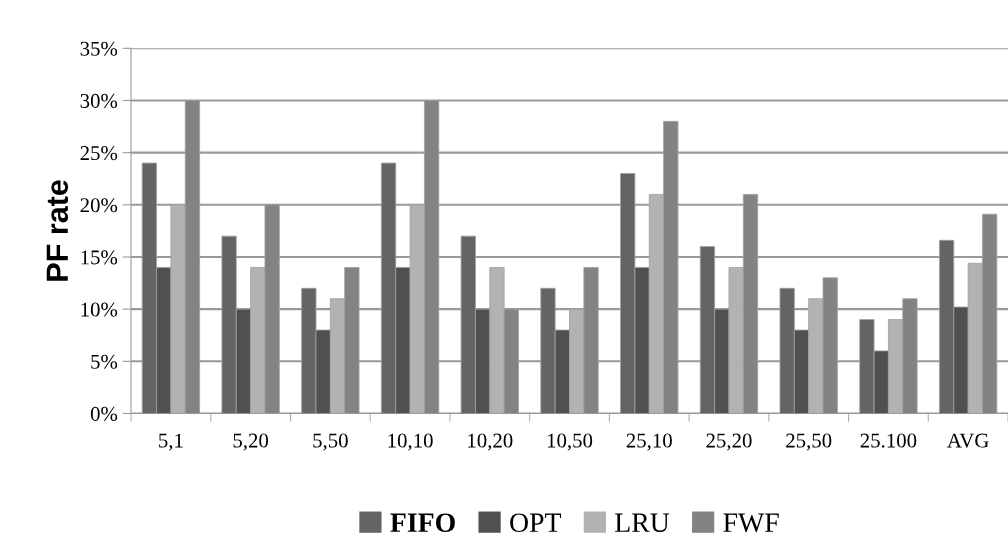  Describe the element at coordinates (330, 442) in the screenshot. I see `x-tick-label: 5,50` at that location.